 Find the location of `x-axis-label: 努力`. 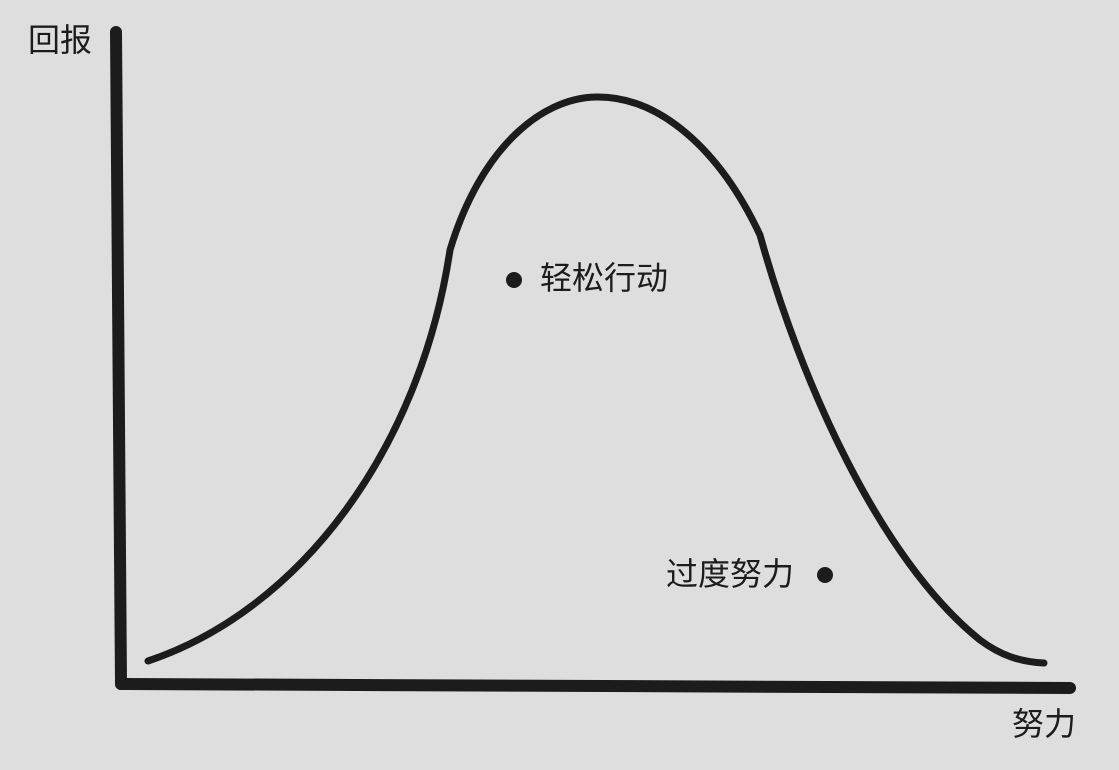

x-axis-label: 努力 is located at coordinates (1044, 724).